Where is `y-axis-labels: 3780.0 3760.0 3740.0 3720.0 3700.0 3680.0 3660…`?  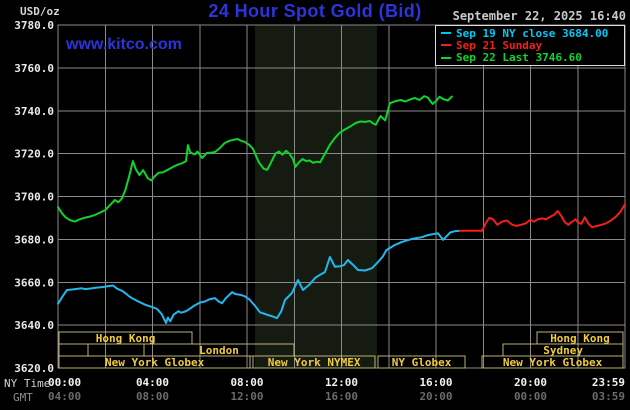
y-axis-labels: 3780.0 3760.0 3740.0 3720.0 3700.0 3680.0 3660… is located at coordinates (34, 197).